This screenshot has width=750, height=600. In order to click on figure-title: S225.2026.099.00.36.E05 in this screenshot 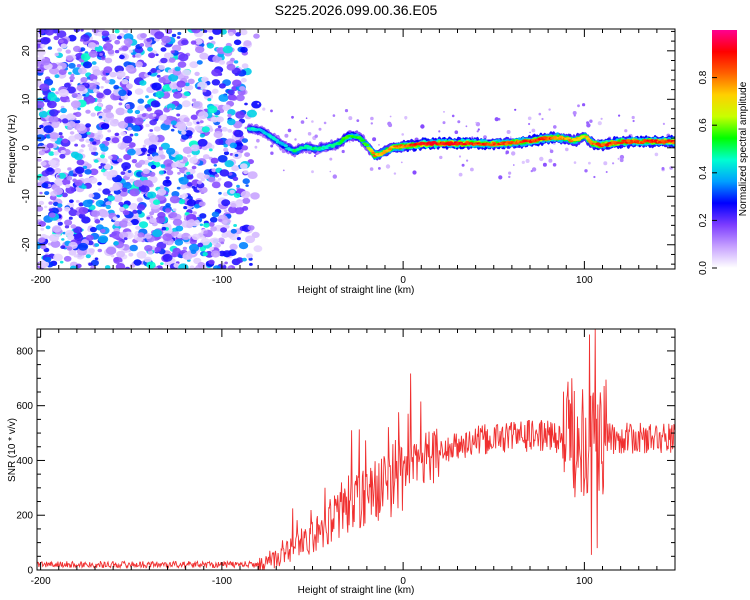, I will do `click(356, 10)`.